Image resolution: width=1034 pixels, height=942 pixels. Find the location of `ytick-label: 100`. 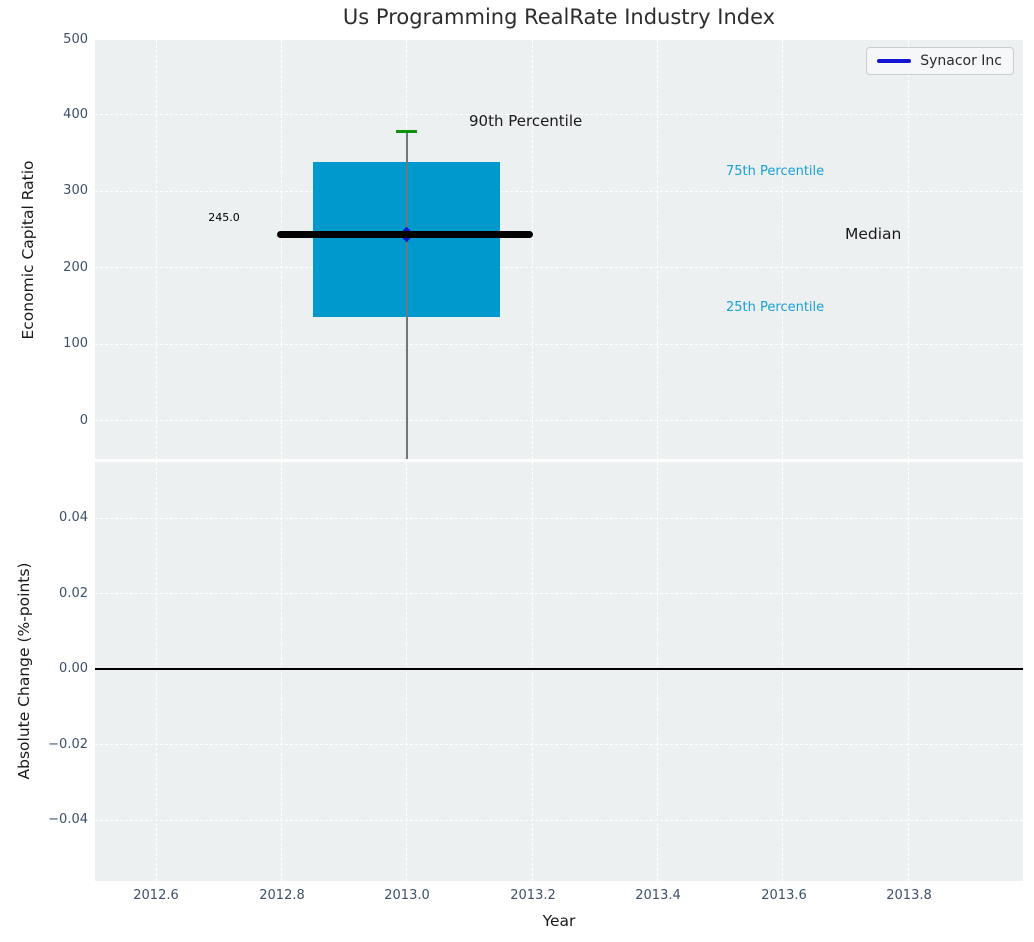

ytick-label: 100 is located at coordinates (75, 343).